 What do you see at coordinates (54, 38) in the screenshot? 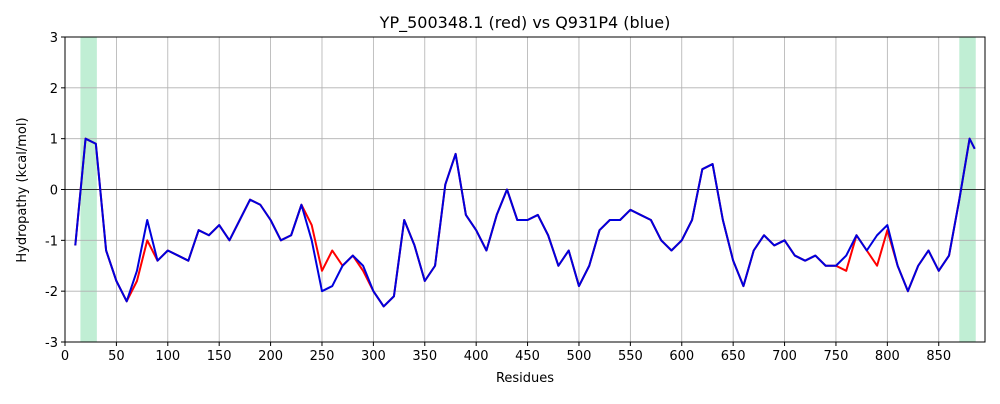
I see `y-tick-label: 3` at bounding box center [54, 38].